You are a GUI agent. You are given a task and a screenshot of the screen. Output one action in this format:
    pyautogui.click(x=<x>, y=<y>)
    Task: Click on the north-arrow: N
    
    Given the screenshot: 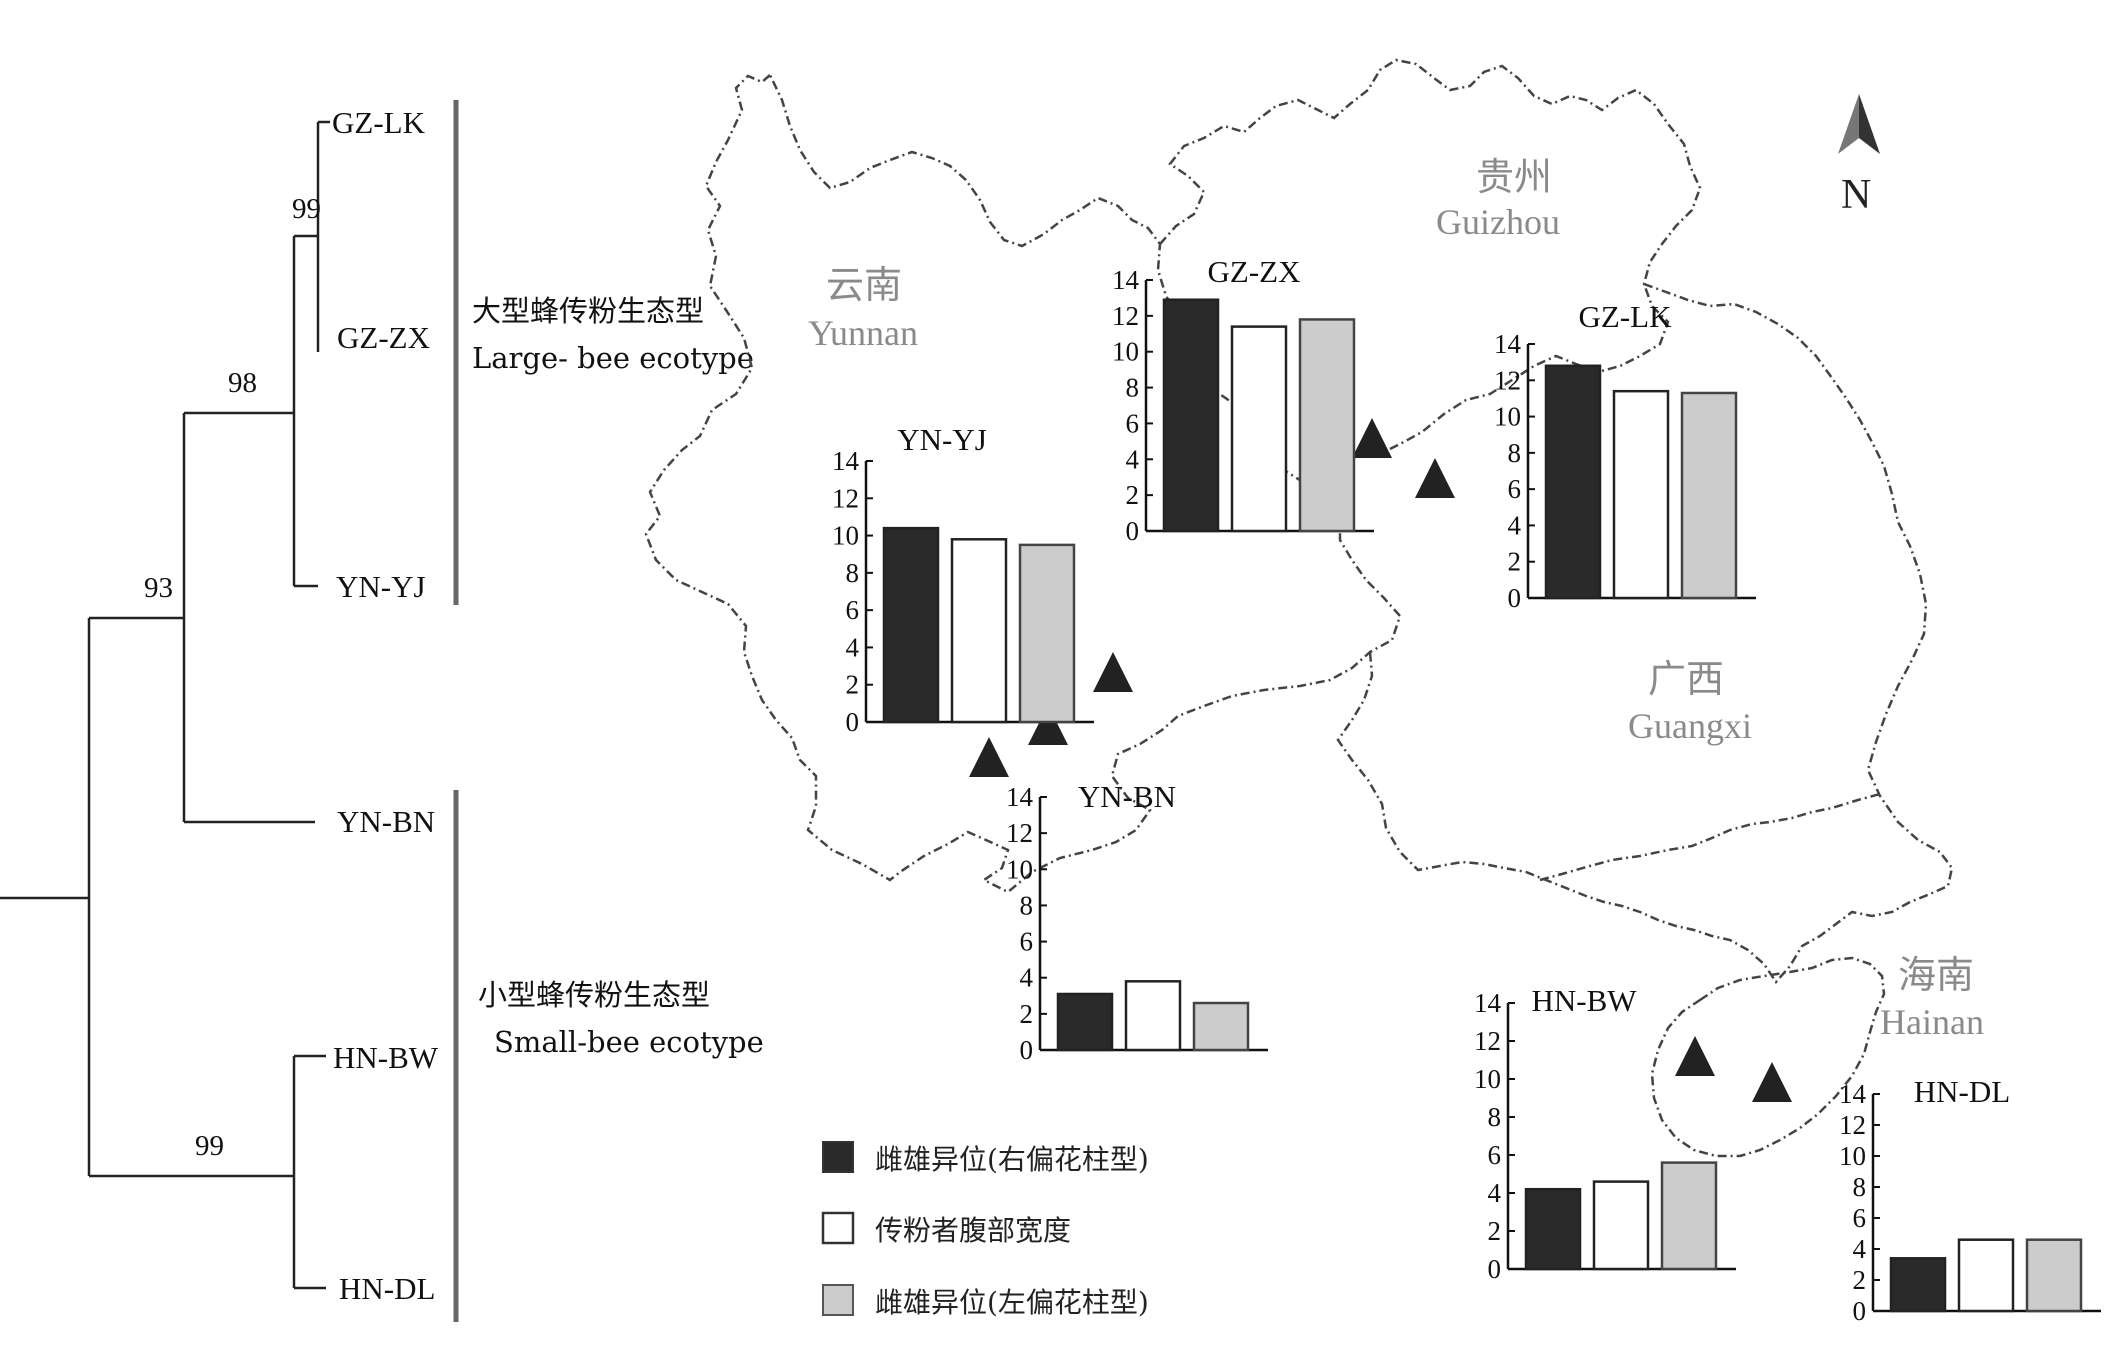 What is the action you would take?
    pyautogui.click(x=1859, y=156)
    